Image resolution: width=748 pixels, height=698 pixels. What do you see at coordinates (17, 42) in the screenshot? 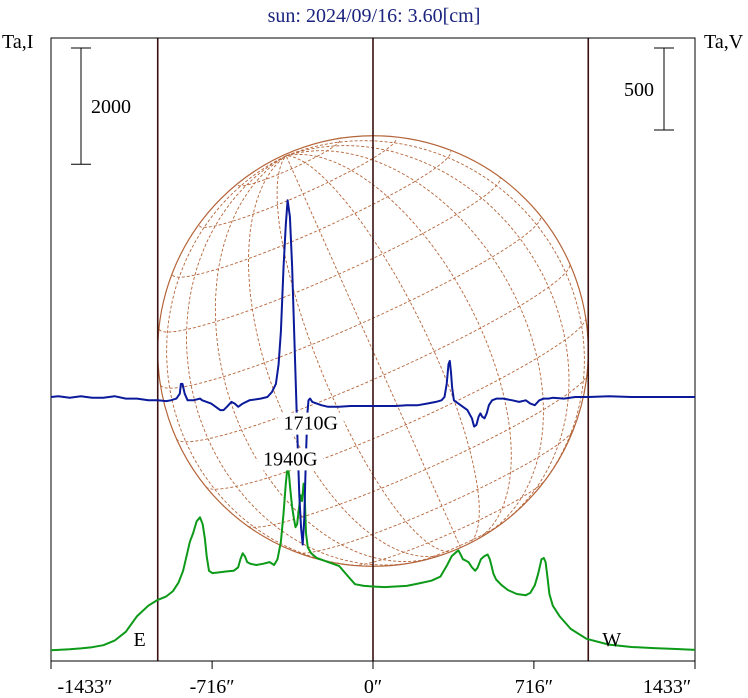
I see `left-axis-label: Ta,I` at bounding box center [17, 42].